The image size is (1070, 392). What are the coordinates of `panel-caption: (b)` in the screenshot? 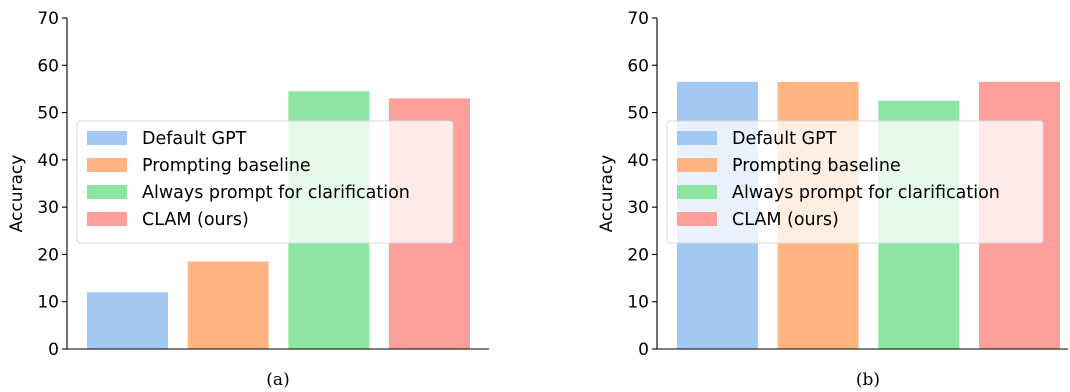 It's located at (868, 380).